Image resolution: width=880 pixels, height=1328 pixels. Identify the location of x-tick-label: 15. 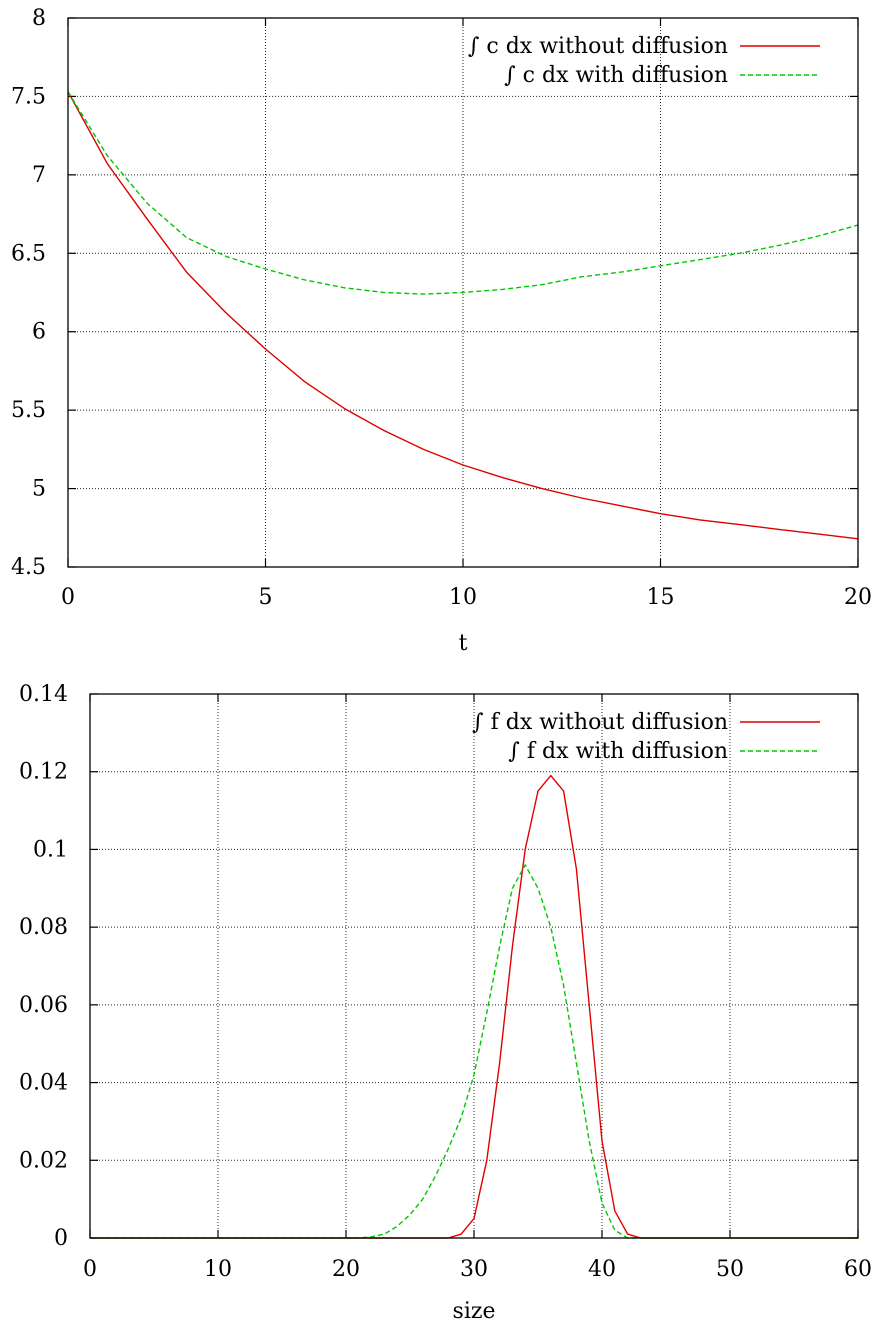
(661, 597).